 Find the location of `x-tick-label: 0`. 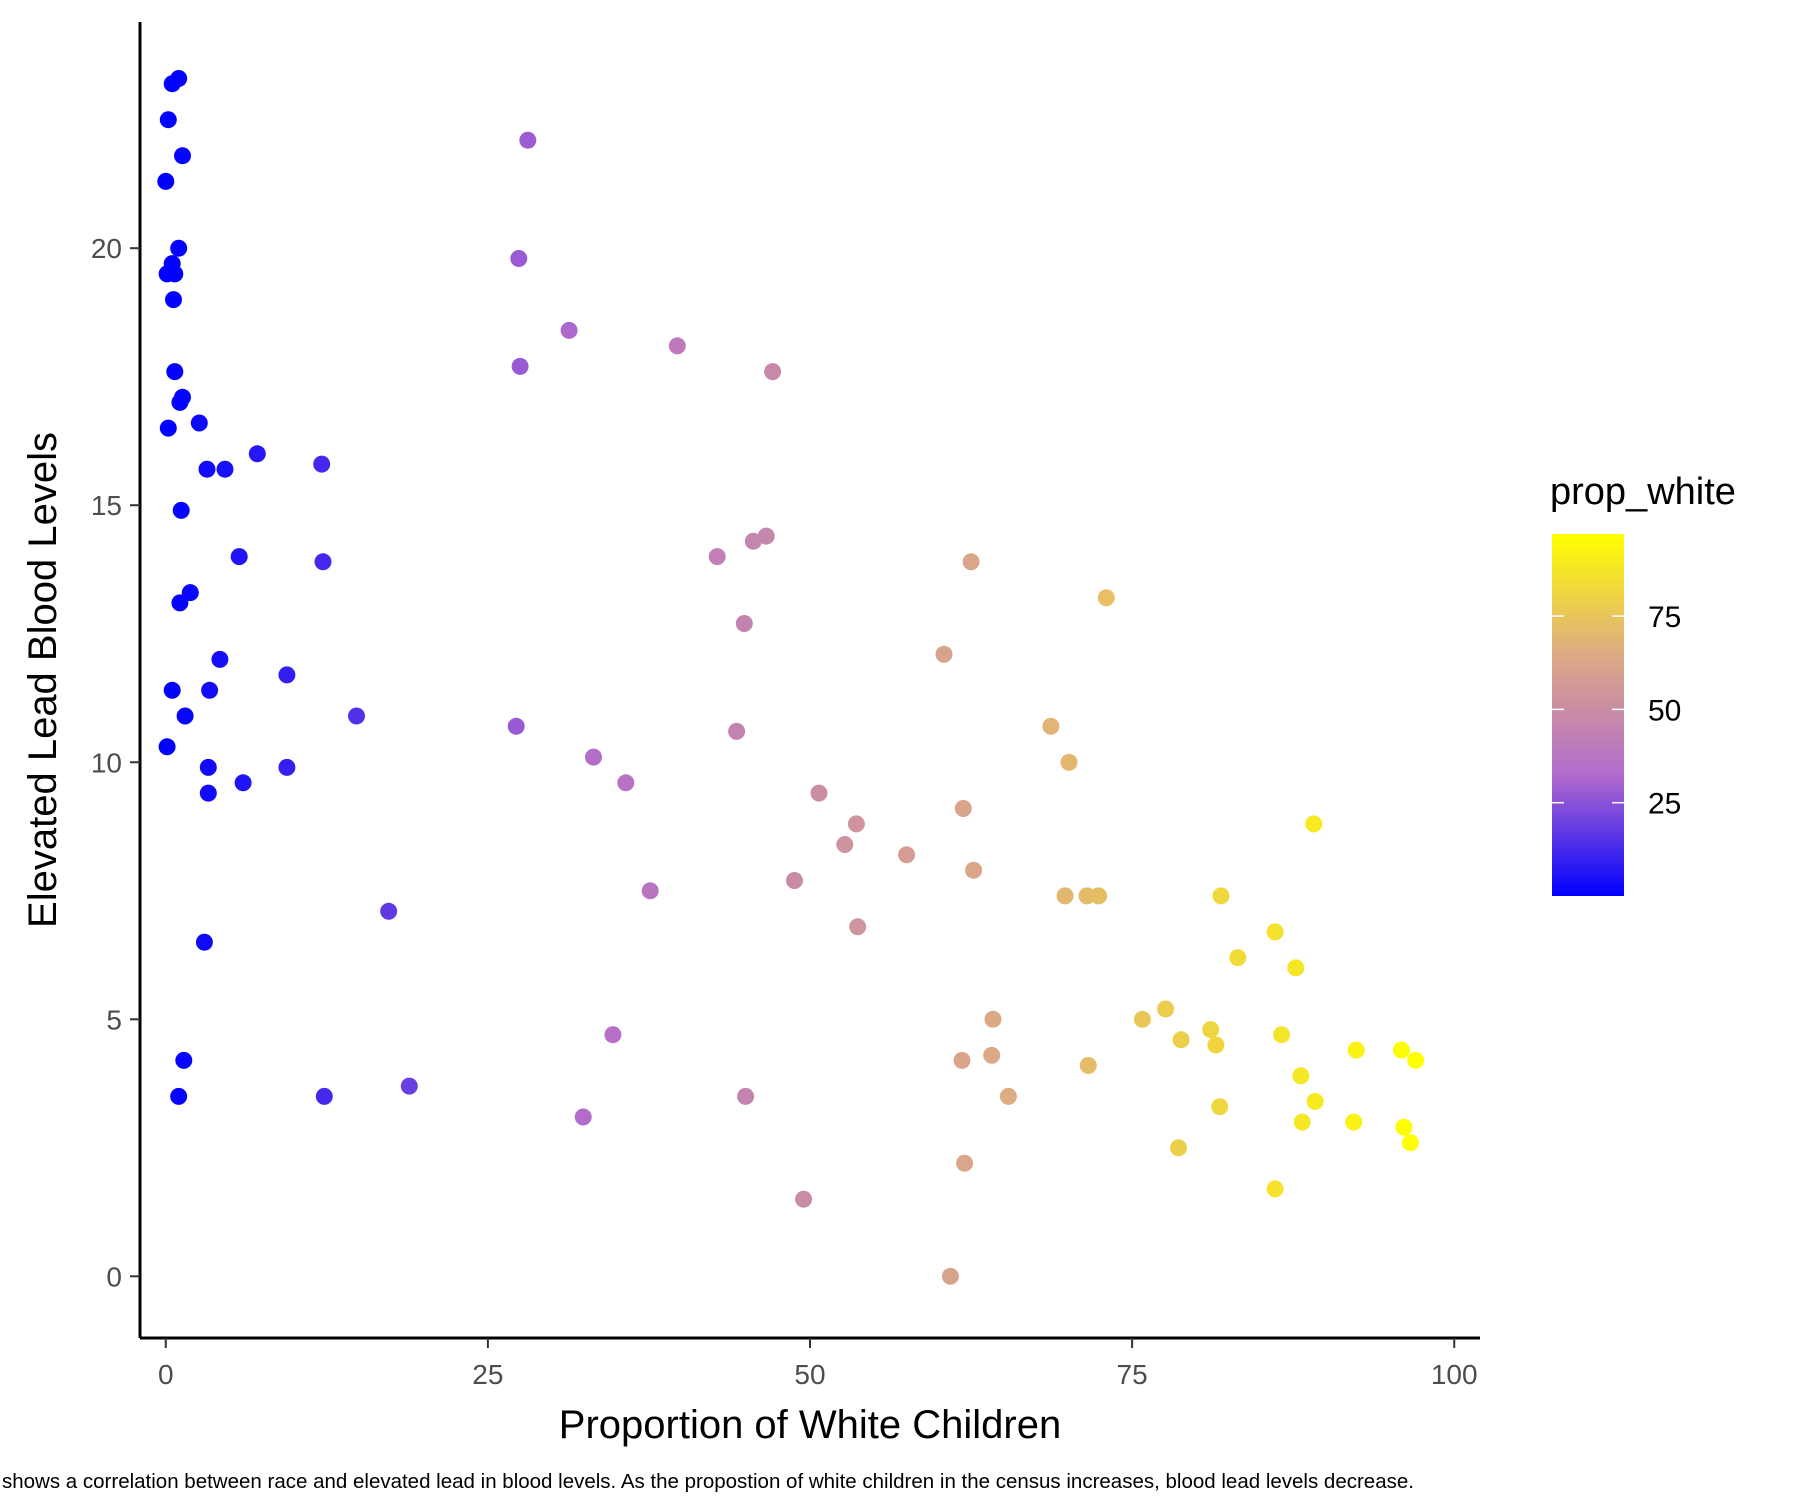

x-tick-label: 0 is located at coordinates (166, 1374).